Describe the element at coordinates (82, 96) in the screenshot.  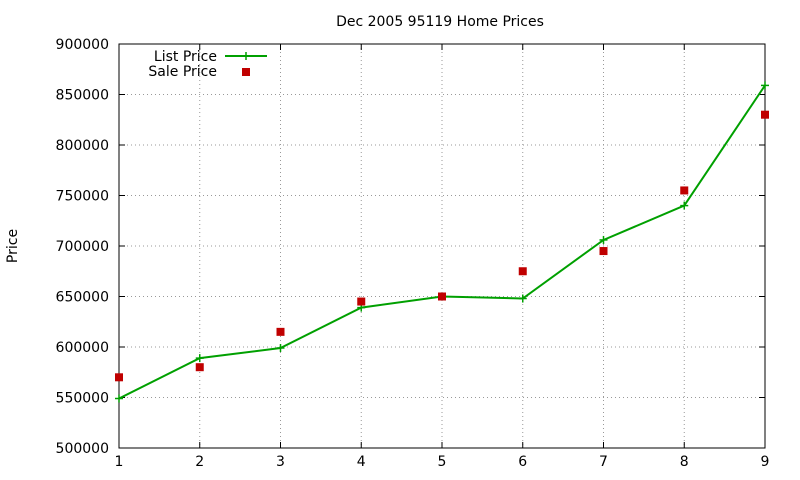
I see `y-tick-label: 850000` at that location.